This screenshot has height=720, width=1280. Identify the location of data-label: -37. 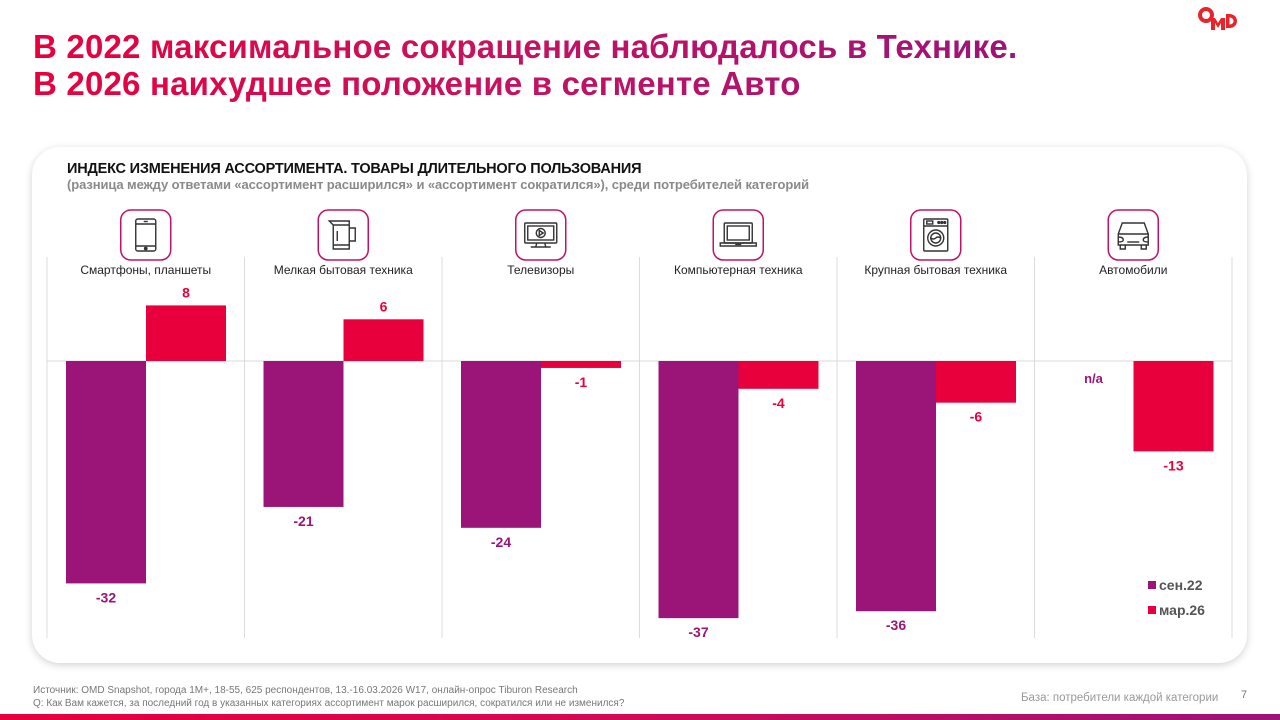
(698, 632).